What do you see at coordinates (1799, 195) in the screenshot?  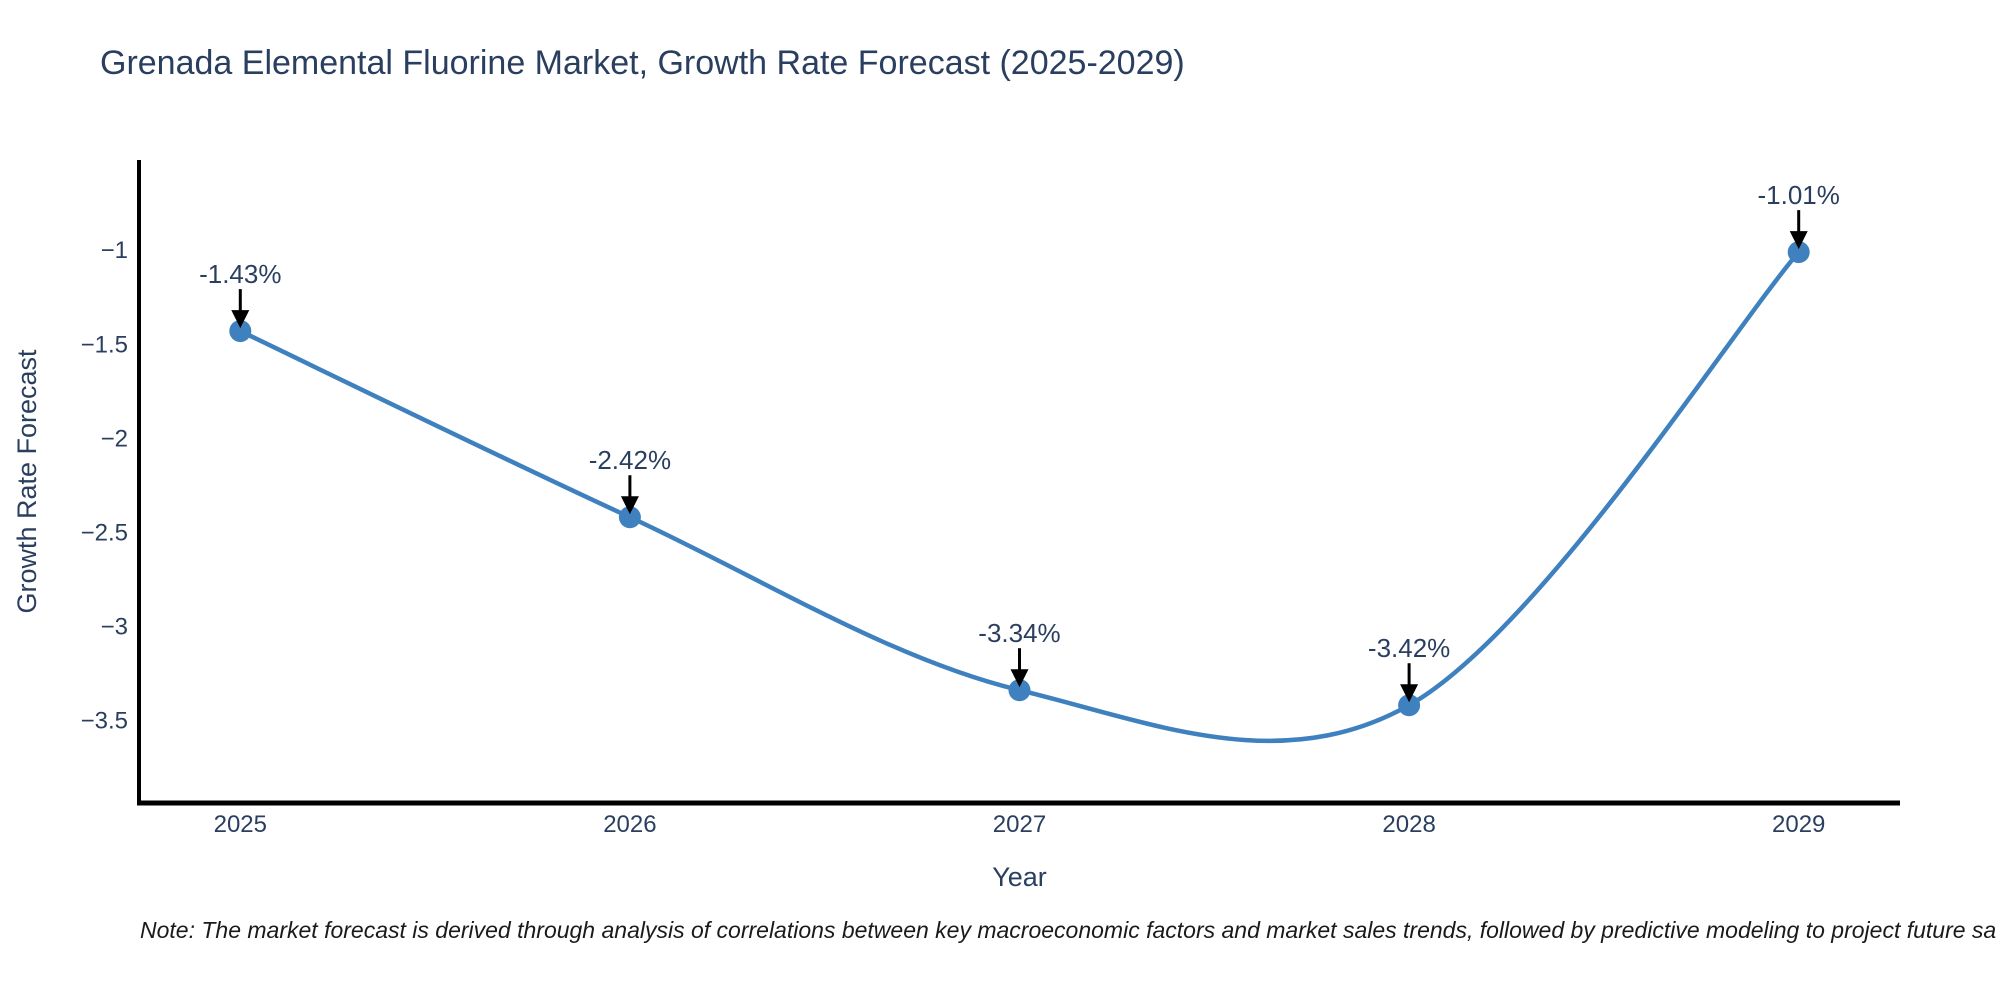 I see `data-point-label: -1.01%` at bounding box center [1799, 195].